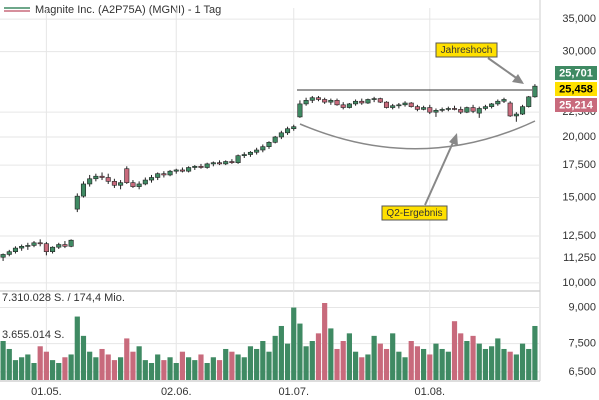 The image size is (599, 400). I want to click on price-label: 25,214, so click(576, 105).